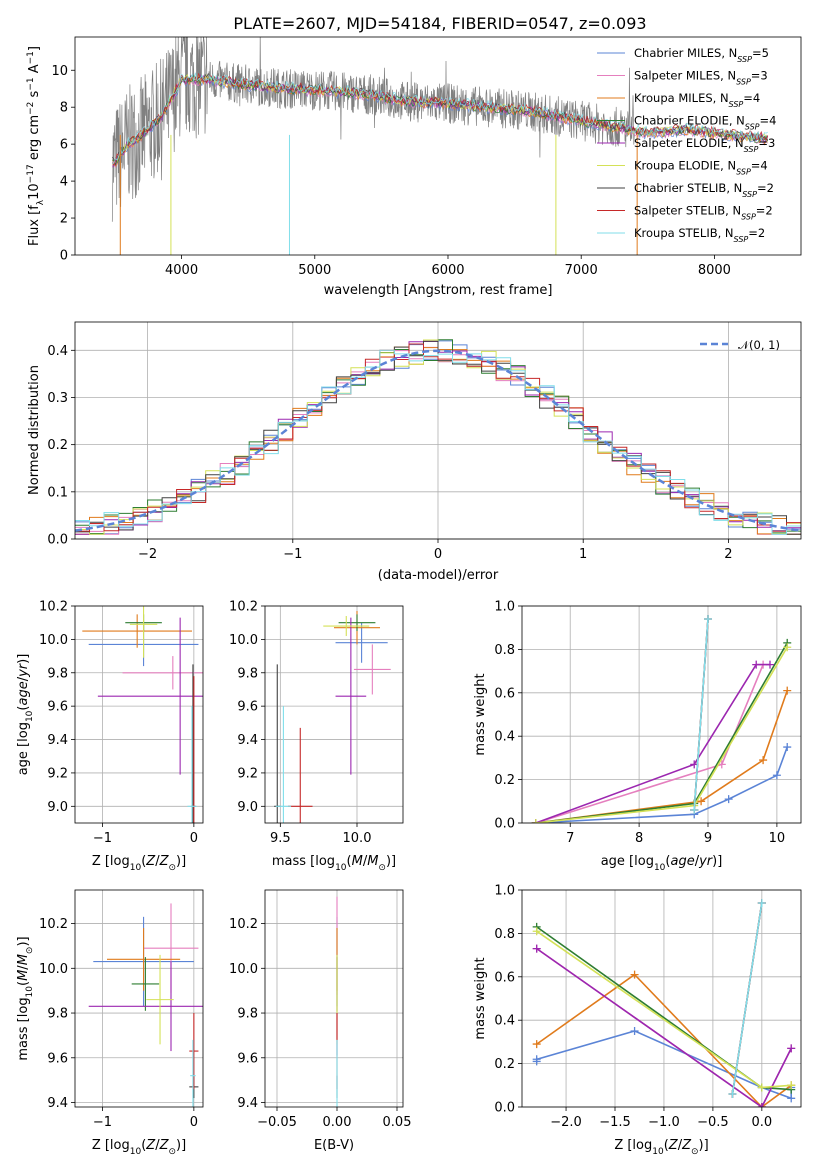 The image size is (819, 1170). What do you see at coordinates (504, 934) in the screenshot?
I see `y-tick-label: 0.8` at bounding box center [504, 934].